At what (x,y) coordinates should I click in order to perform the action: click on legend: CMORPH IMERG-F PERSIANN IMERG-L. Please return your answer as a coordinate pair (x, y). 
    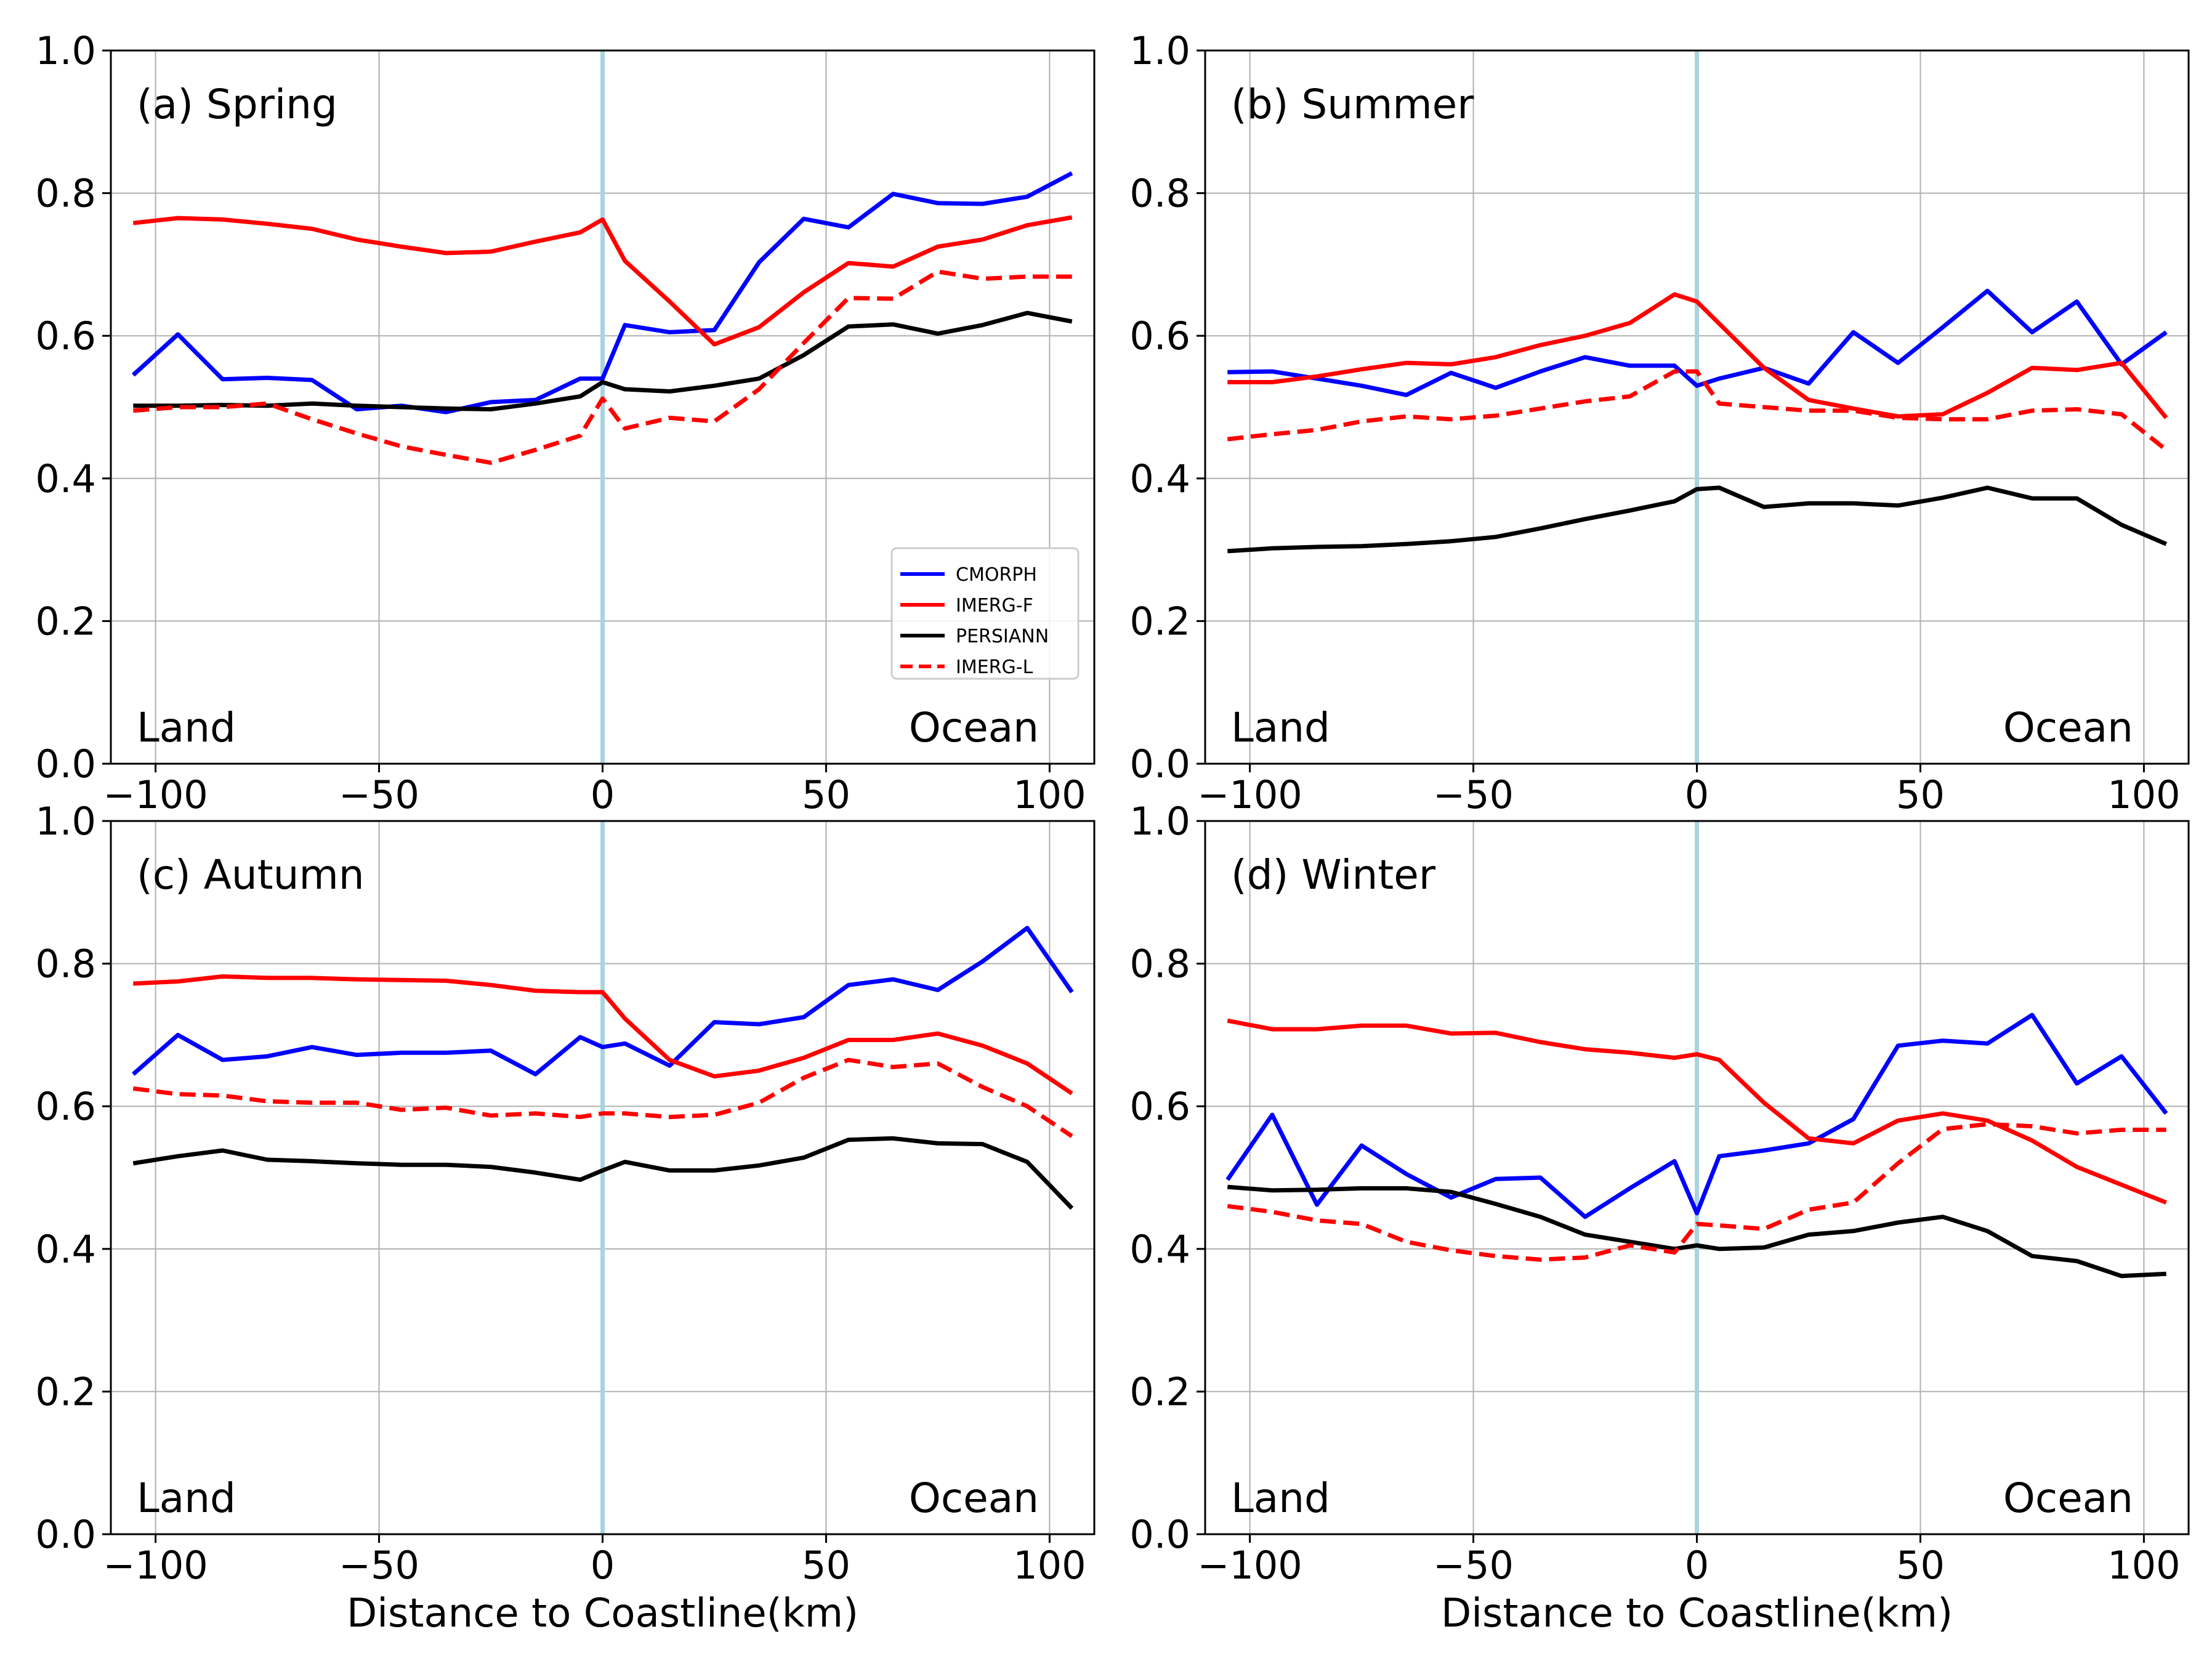
    Looking at the image, I should click on (985, 613).